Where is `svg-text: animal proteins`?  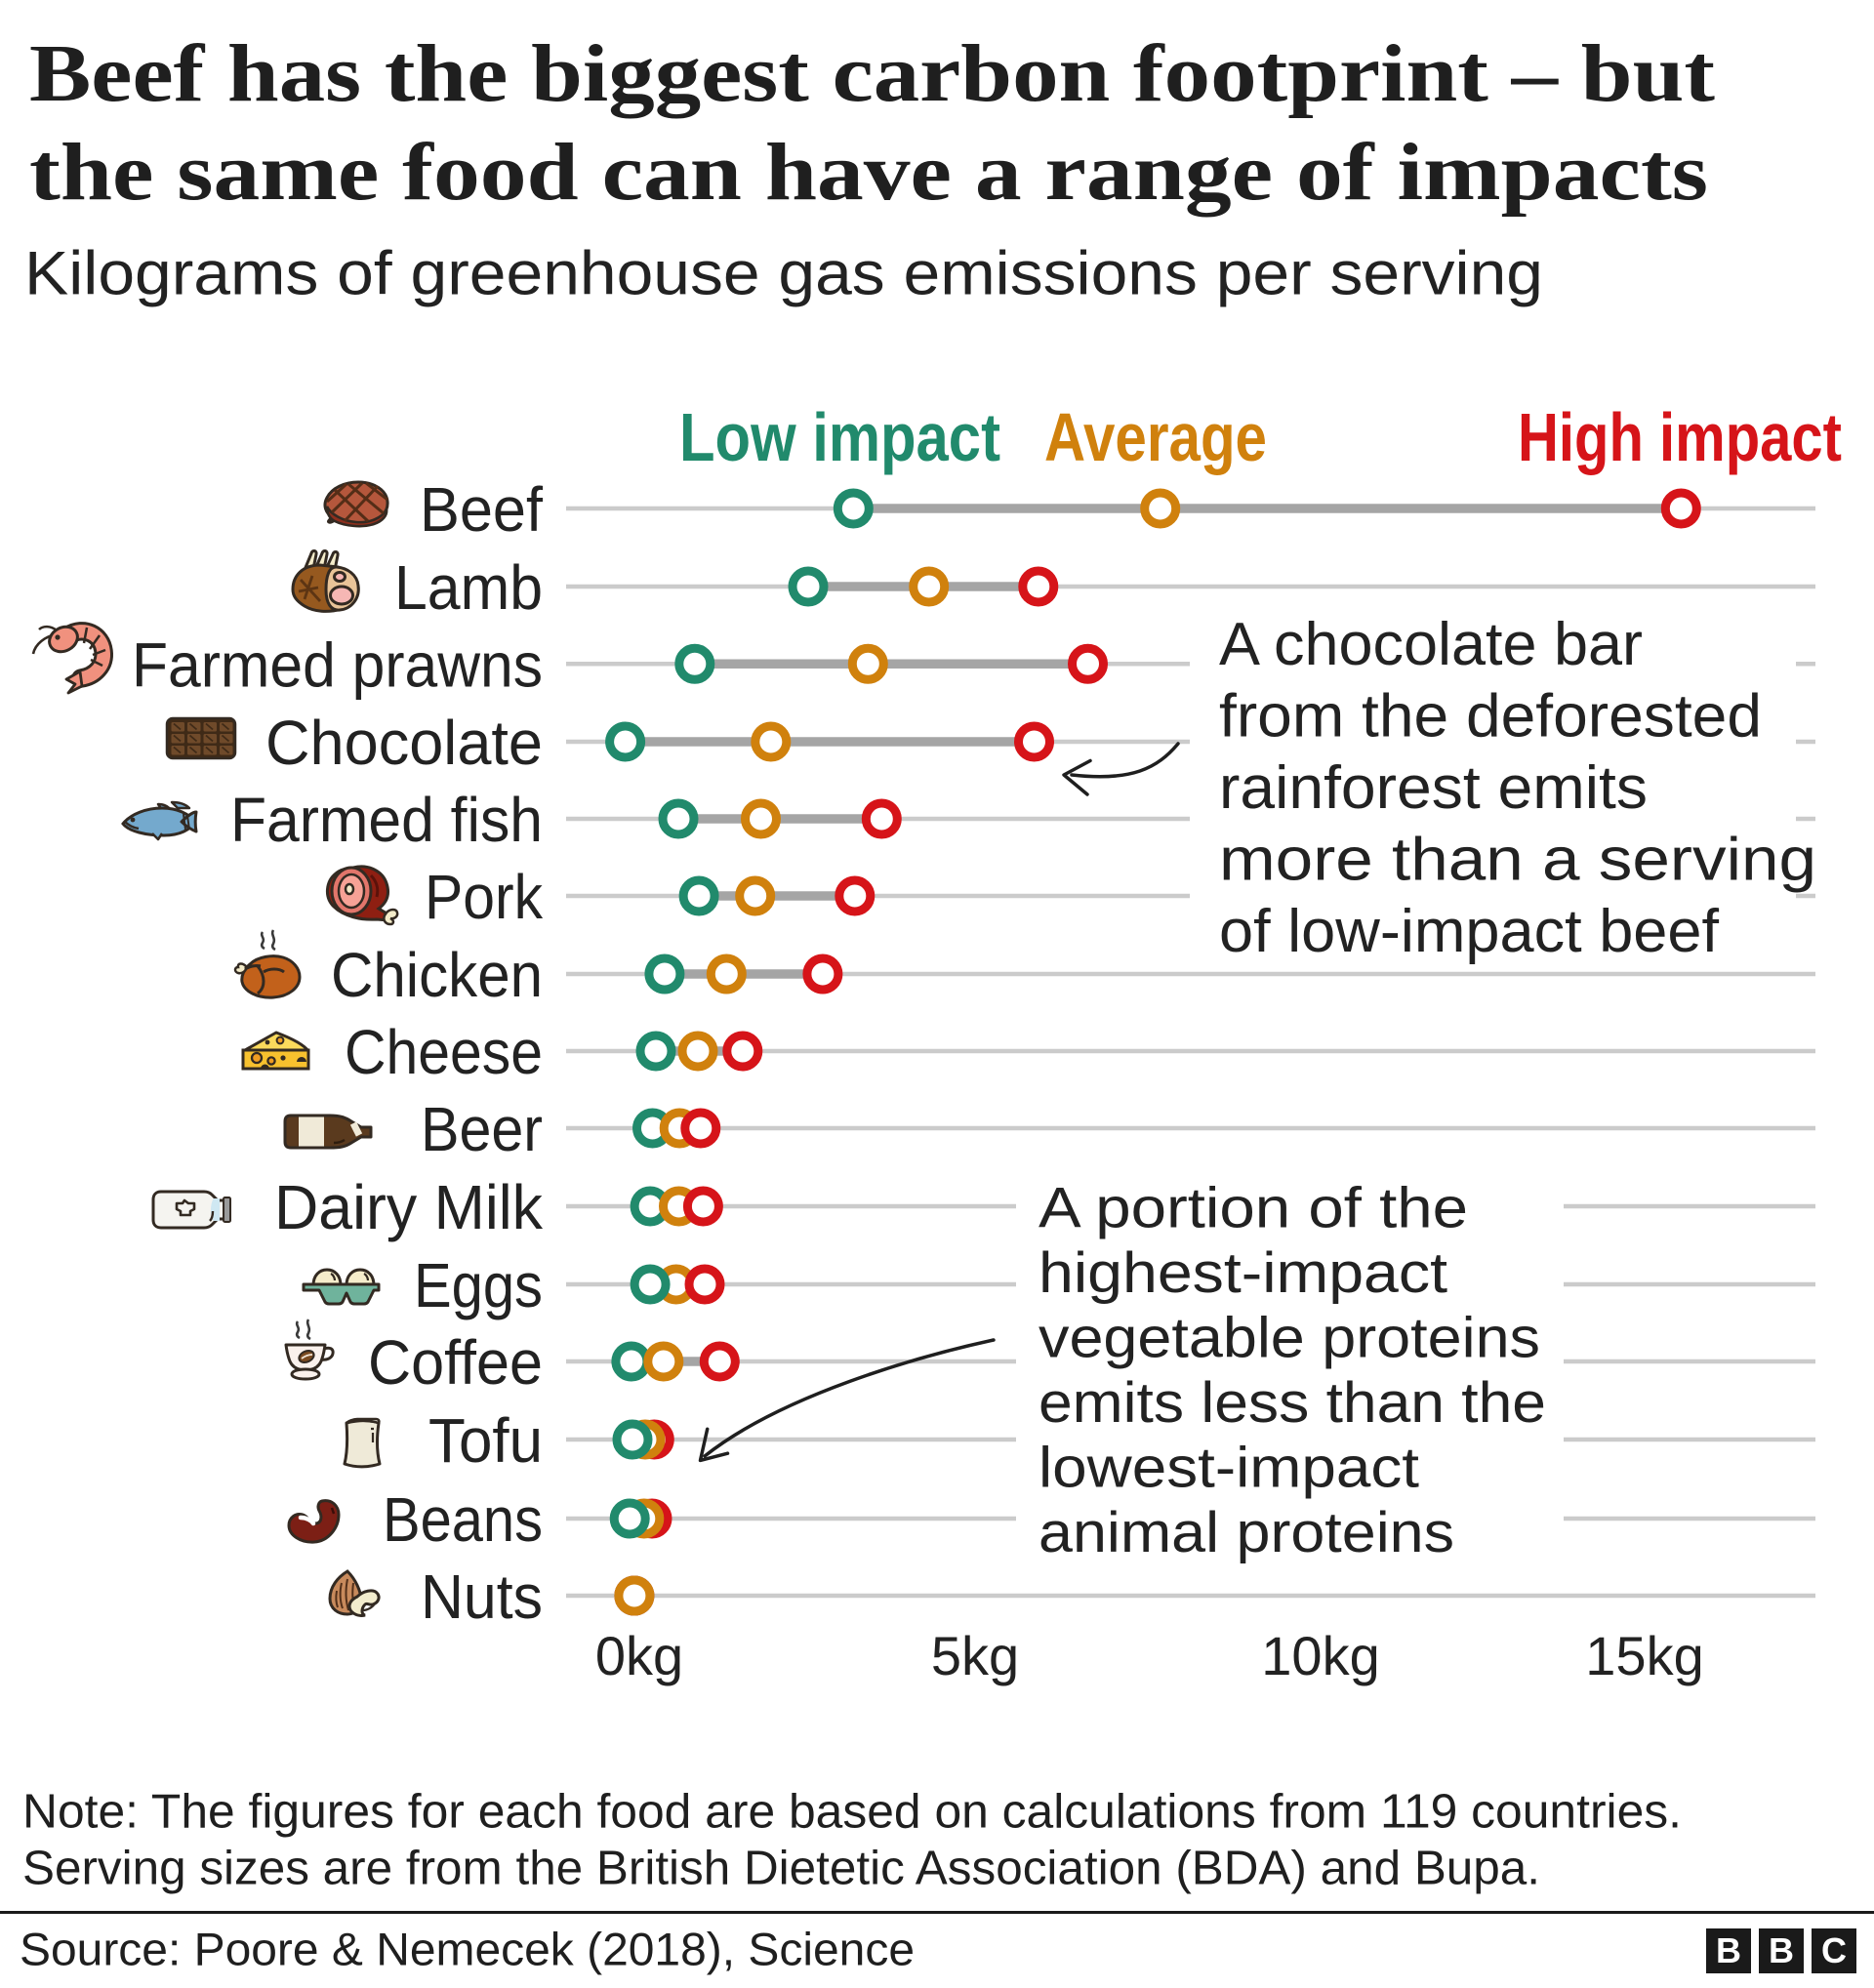
svg-text: animal proteins is located at coordinates (1246, 1532).